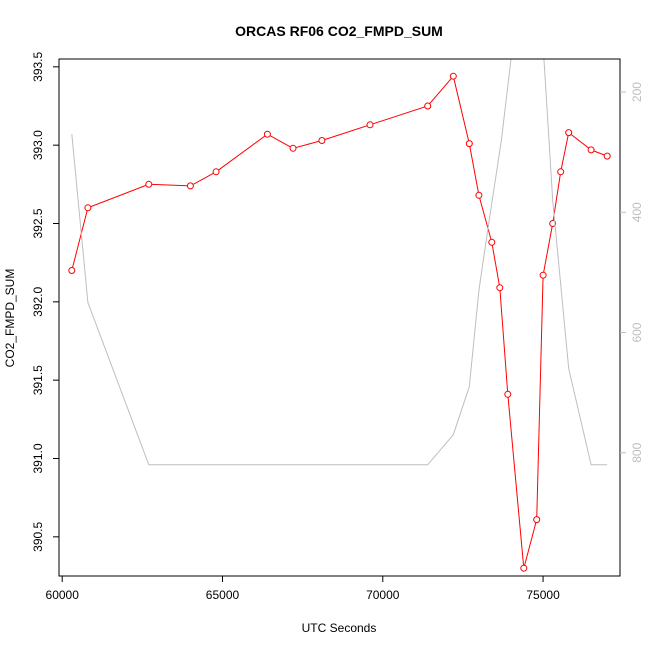  Describe the element at coordinates (63, 595) in the screenshot. I see `x-tick-label: 60000` at that location.